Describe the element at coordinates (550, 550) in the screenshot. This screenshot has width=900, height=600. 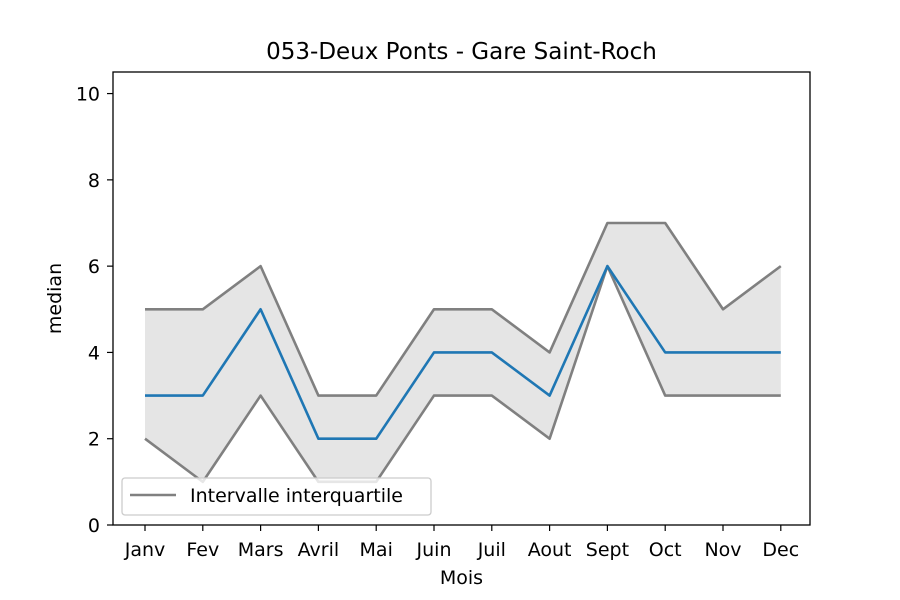
I see `x-tick-label: Aout` at that location.